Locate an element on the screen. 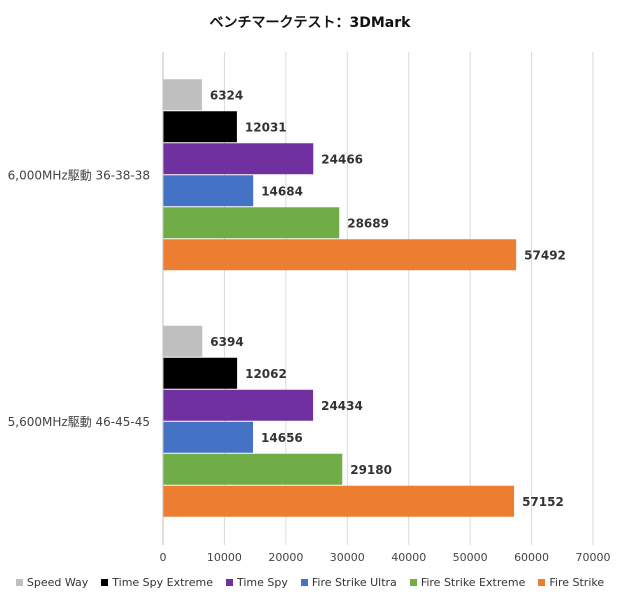 The width and height of the screenshot is (620, 600). legend-item: Speed Way is located at coordinates (52, 582).